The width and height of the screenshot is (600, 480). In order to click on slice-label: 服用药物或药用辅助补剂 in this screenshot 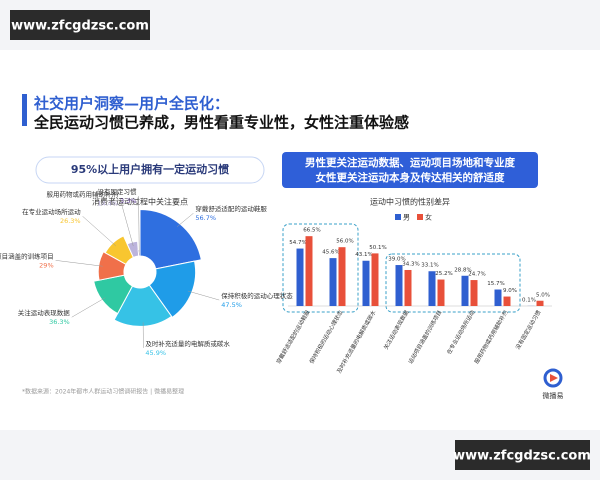, I will do `click(83, 193)`.